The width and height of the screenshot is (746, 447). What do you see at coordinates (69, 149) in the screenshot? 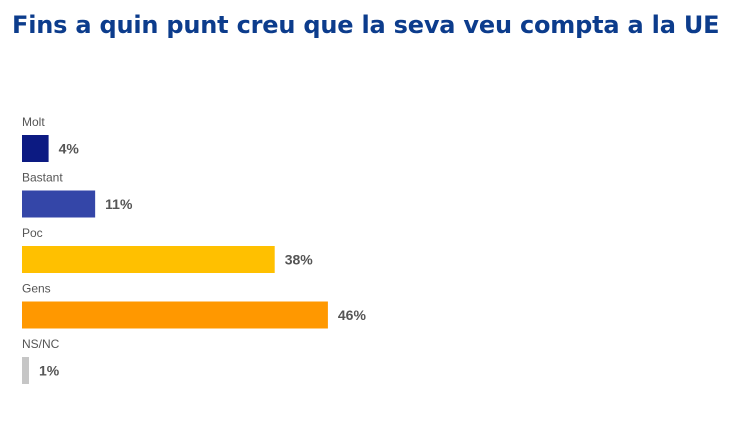
I see `value-label: 4%` at bounding box center [69, 149].